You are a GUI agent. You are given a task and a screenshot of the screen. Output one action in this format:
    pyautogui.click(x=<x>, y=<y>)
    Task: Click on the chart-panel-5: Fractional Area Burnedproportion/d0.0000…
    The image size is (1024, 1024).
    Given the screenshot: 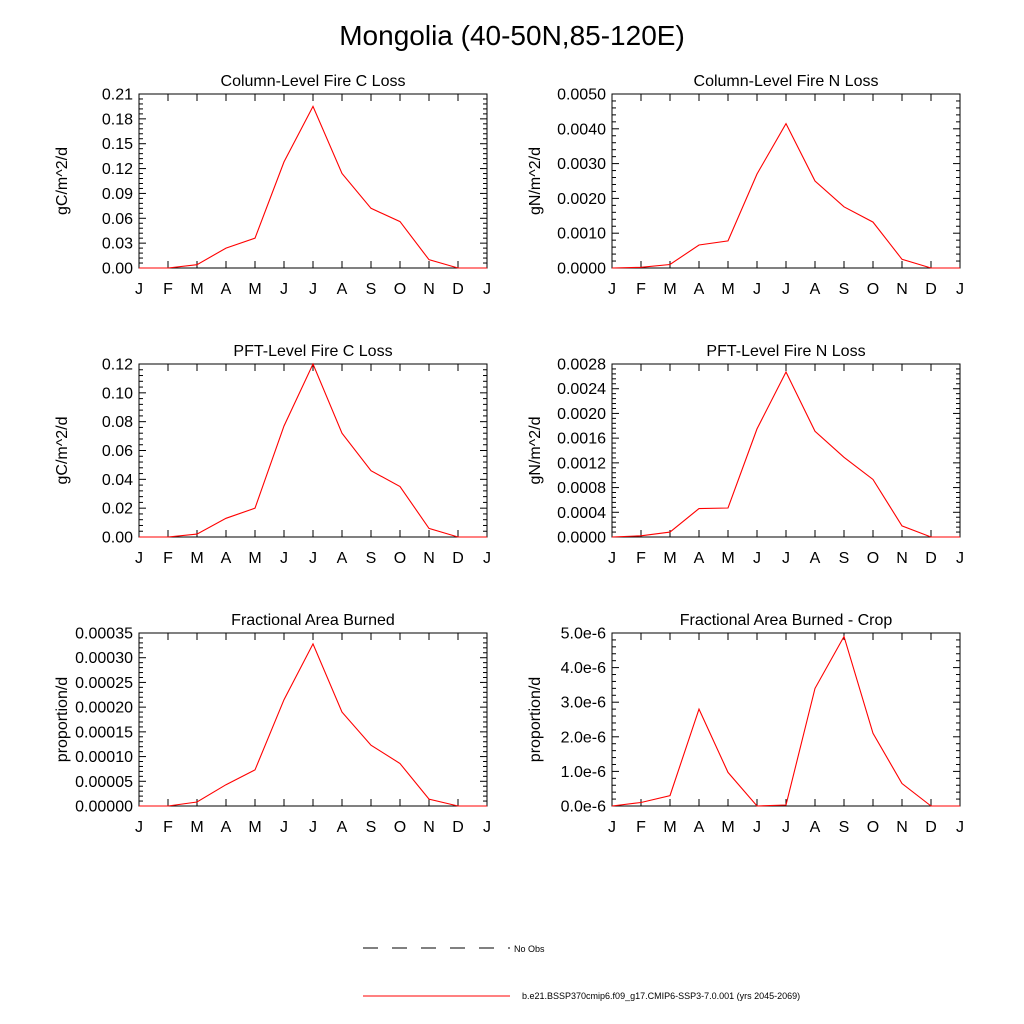 What is the action you would take?
    pyautogui.click(x=272, y=724)
    